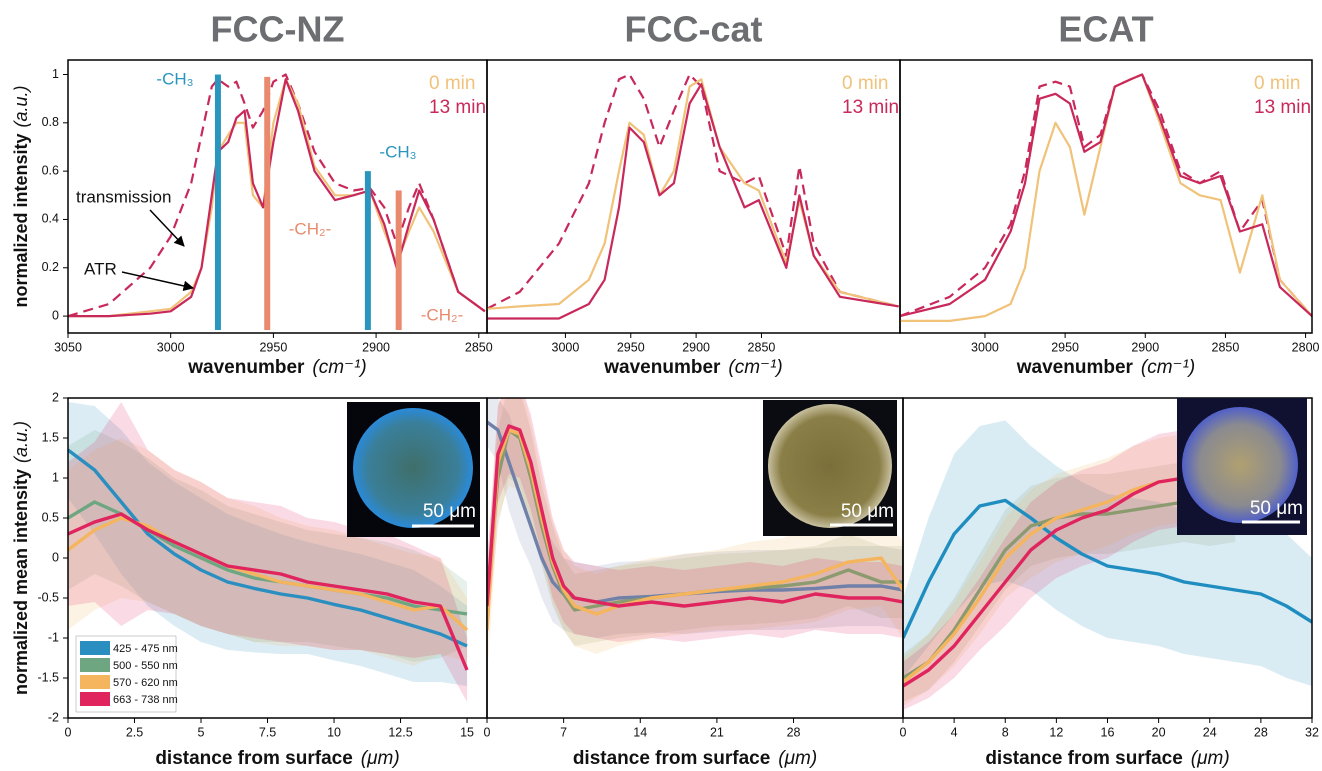 The height and width of the screenshot is (771, 1322). What do you see at coordinates (640, 732) in the screenshot?
I see `x-tick-label: 14` at bounding box center [640, 732].